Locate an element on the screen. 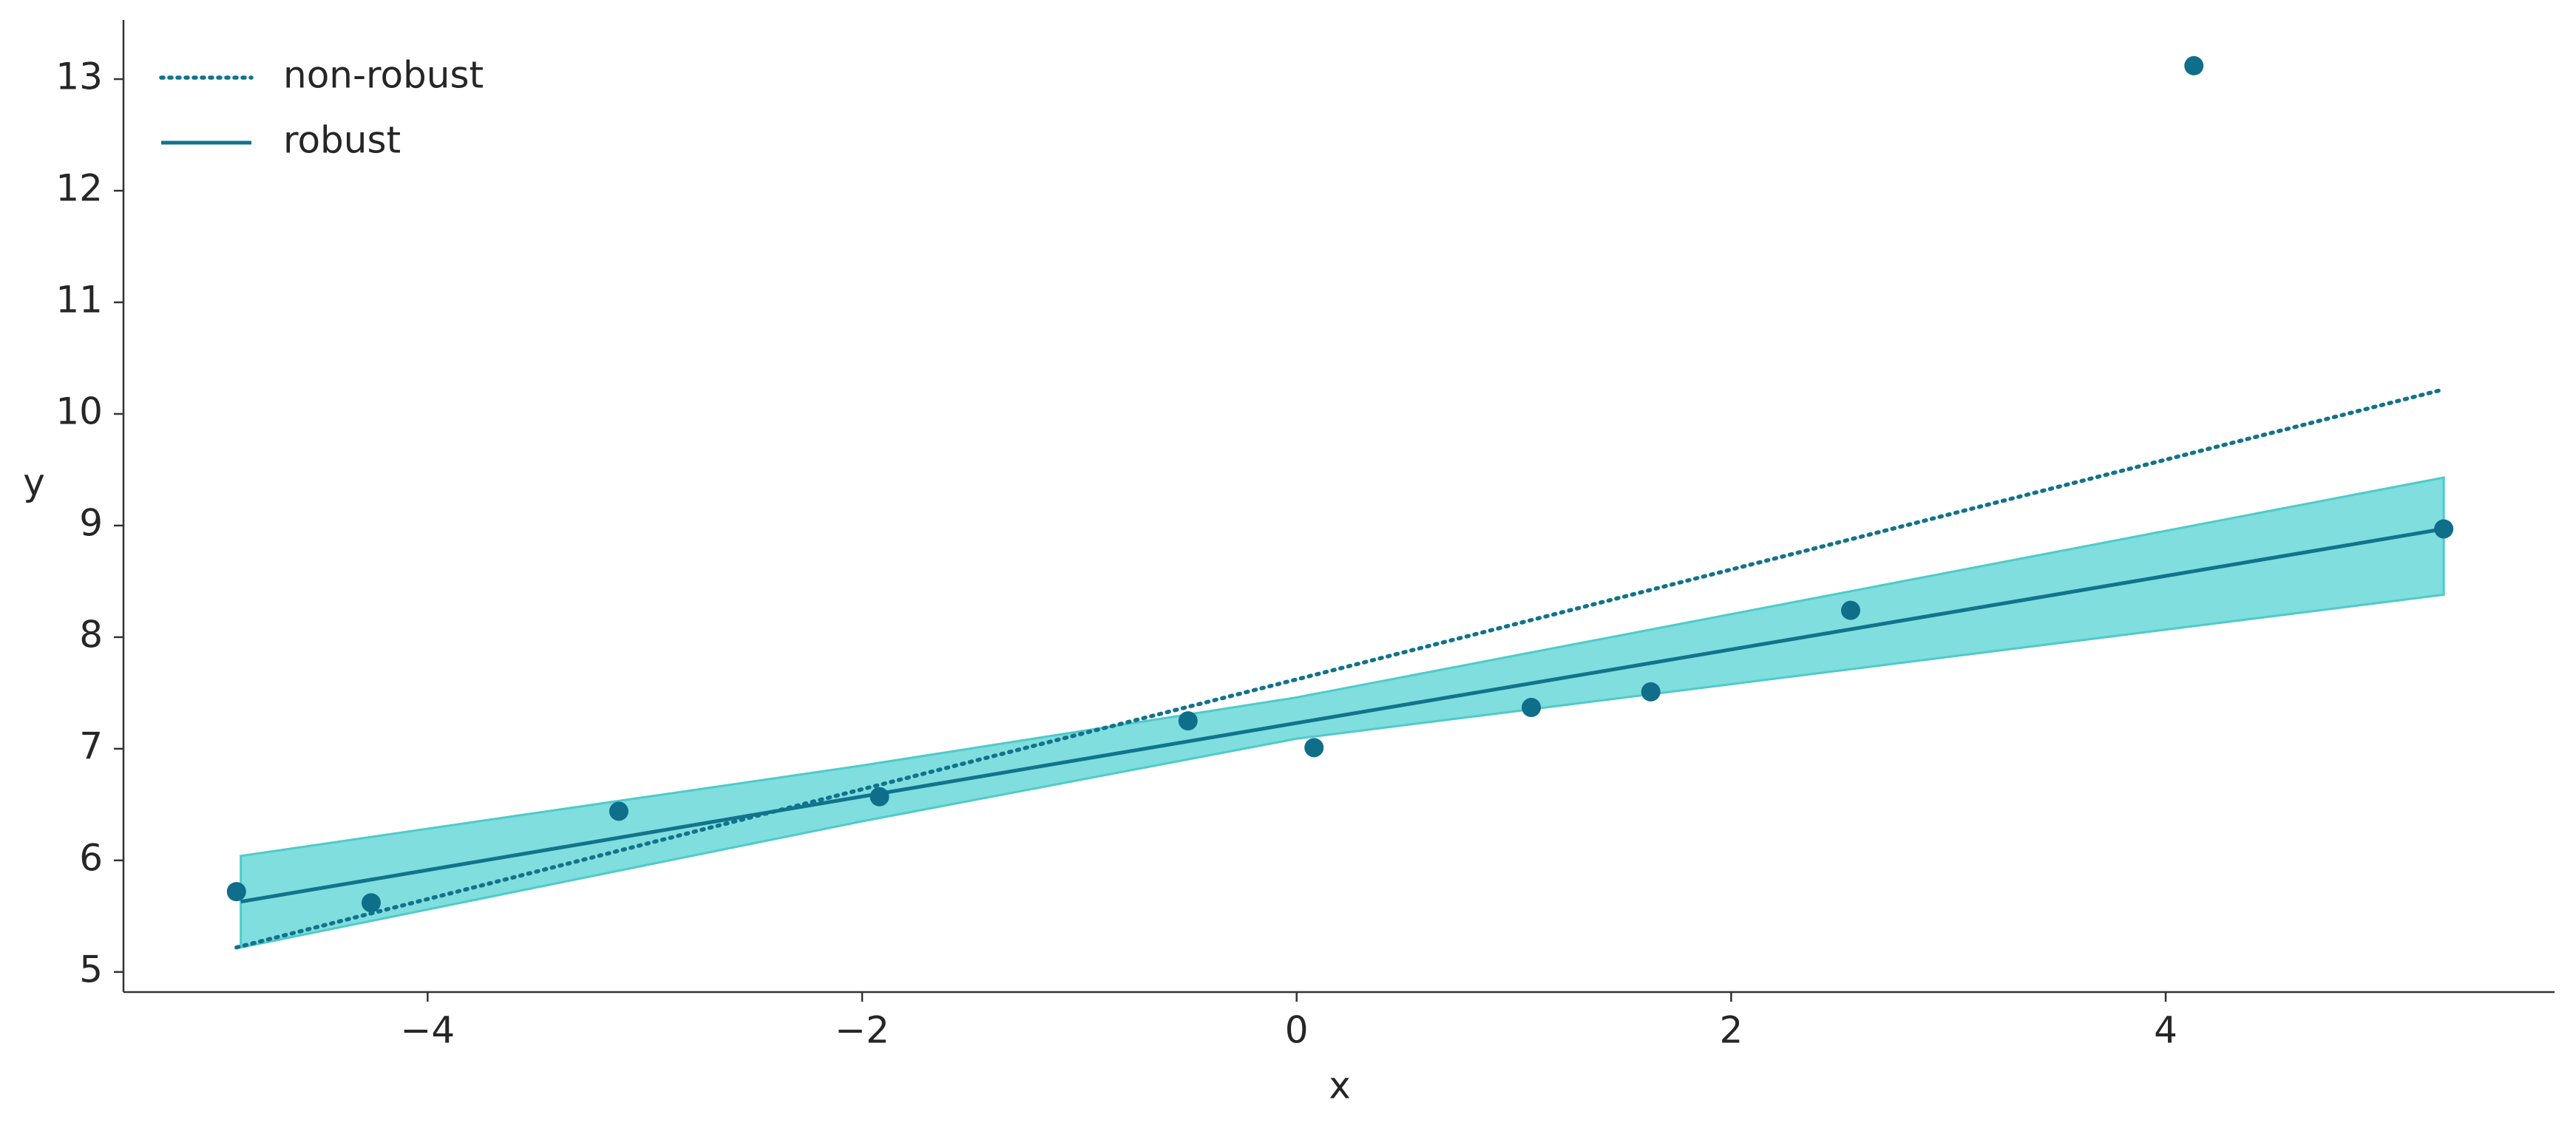  y-tick-label: 12 is located at coordinates (79, 187).